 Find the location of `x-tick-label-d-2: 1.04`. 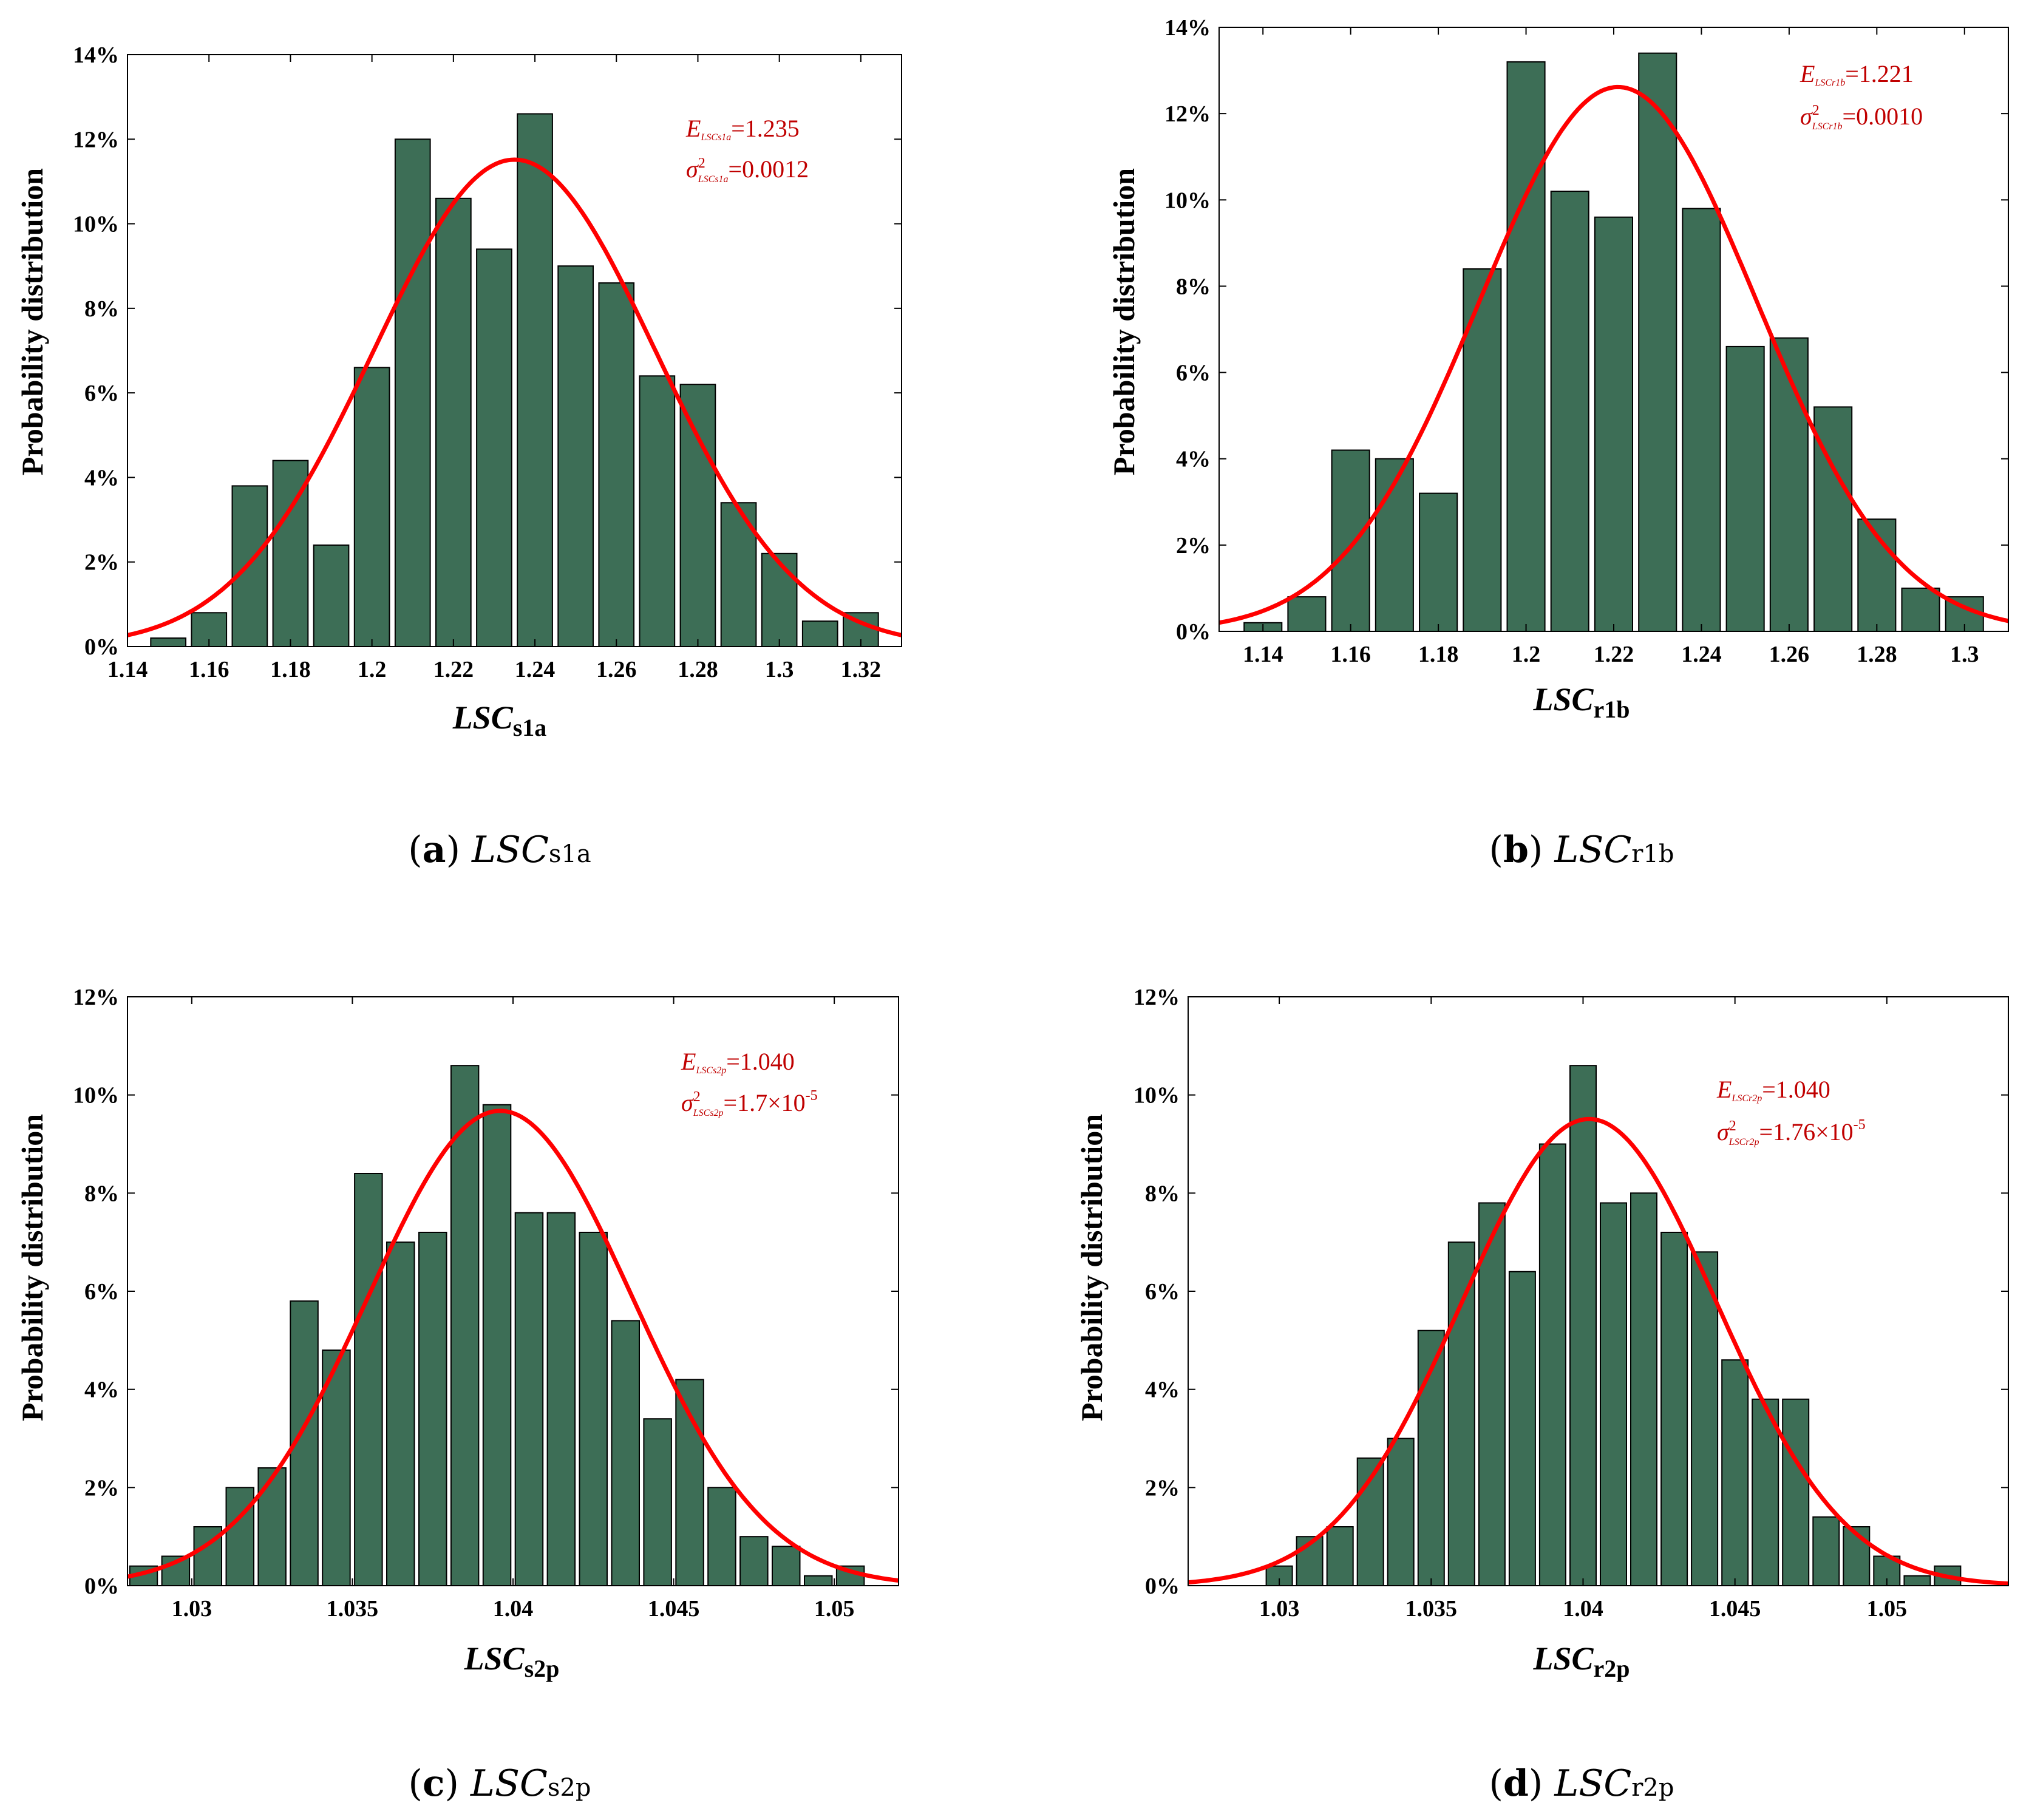

x-tick-label-d-2: 1.04 is located at coordinates (1583, 1608).